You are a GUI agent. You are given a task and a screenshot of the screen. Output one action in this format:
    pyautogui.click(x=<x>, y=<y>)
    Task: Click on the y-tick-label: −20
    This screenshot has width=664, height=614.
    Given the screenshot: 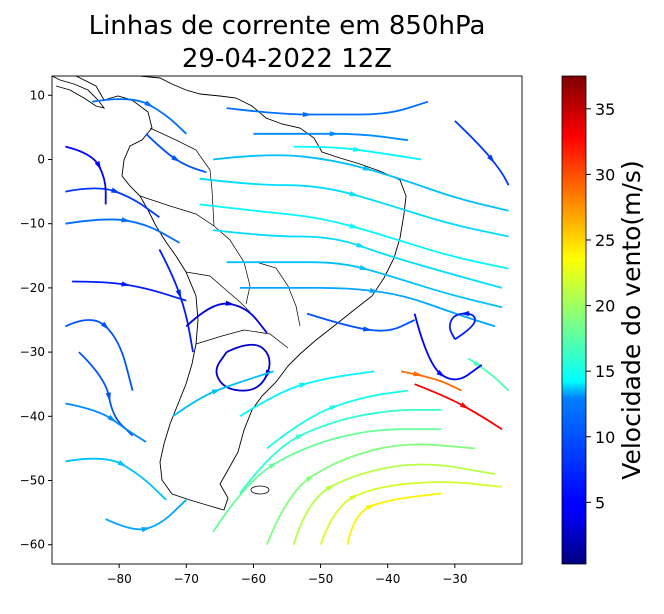 What is the action you would take?
    pyautogui.click(x=32, y=288)
    